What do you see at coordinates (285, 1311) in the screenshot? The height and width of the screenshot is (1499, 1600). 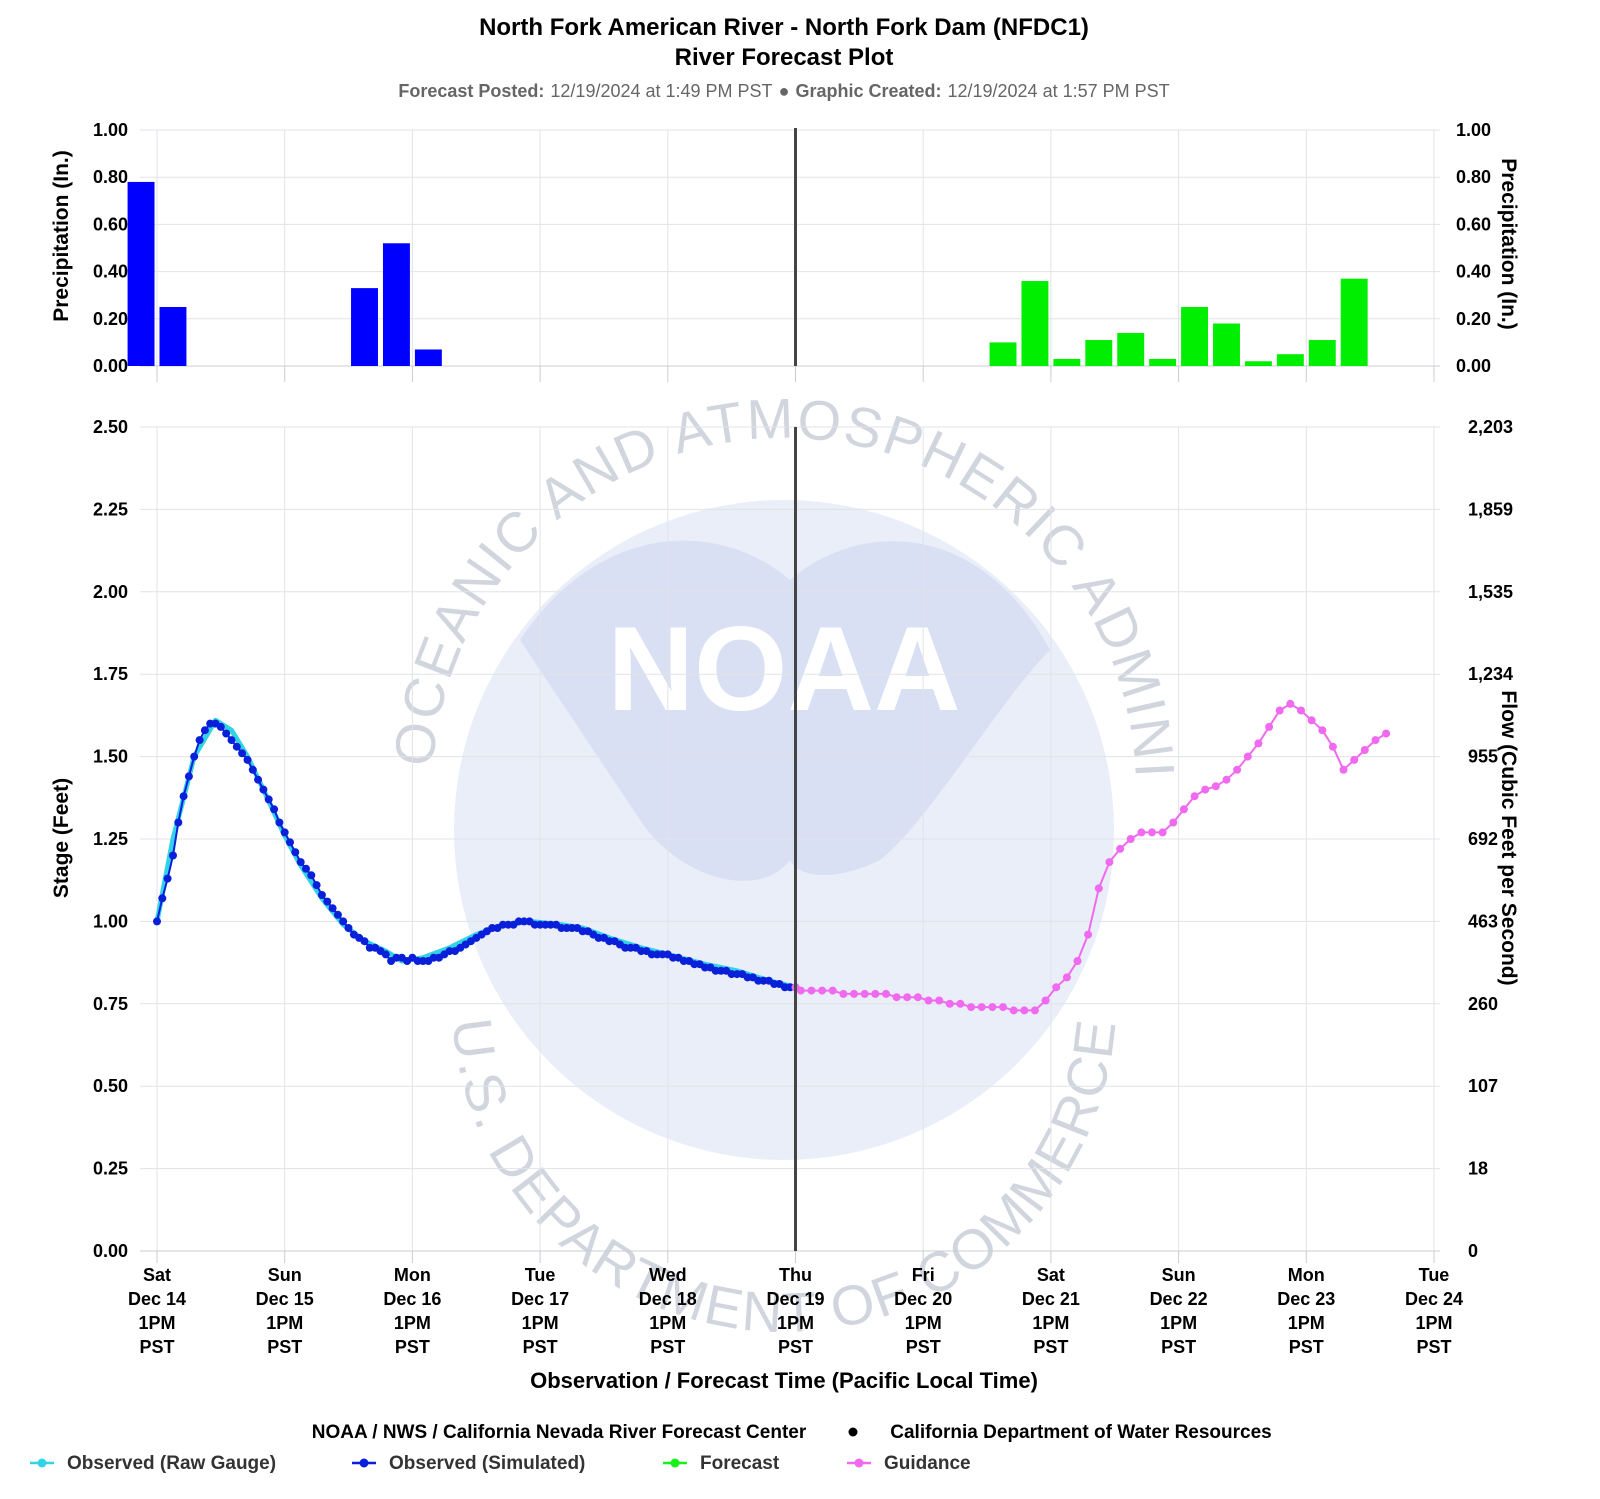 I see `stage-xtick-label: Sun Dec 15 1PM PST` at bounding box center [285, 1311].